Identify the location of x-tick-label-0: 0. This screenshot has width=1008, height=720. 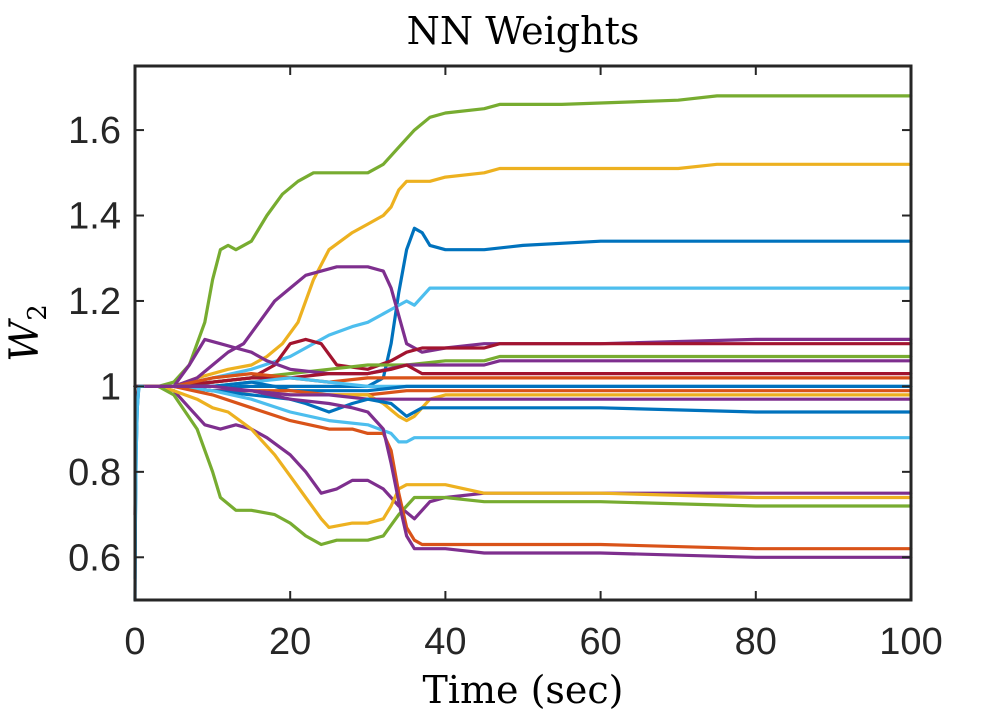
(134, 642).